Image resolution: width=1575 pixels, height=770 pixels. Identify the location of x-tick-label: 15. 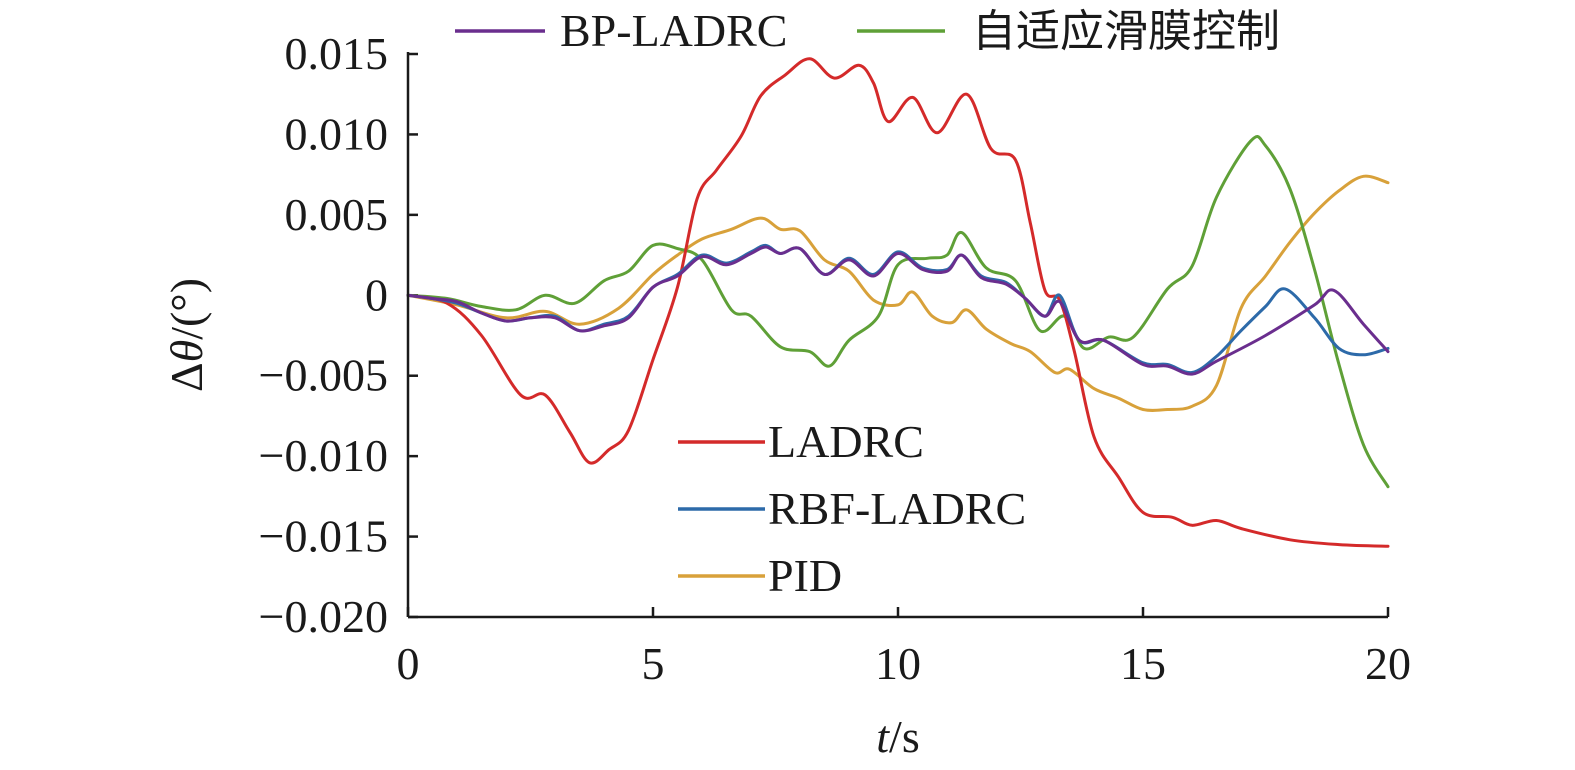
(1143, 663).